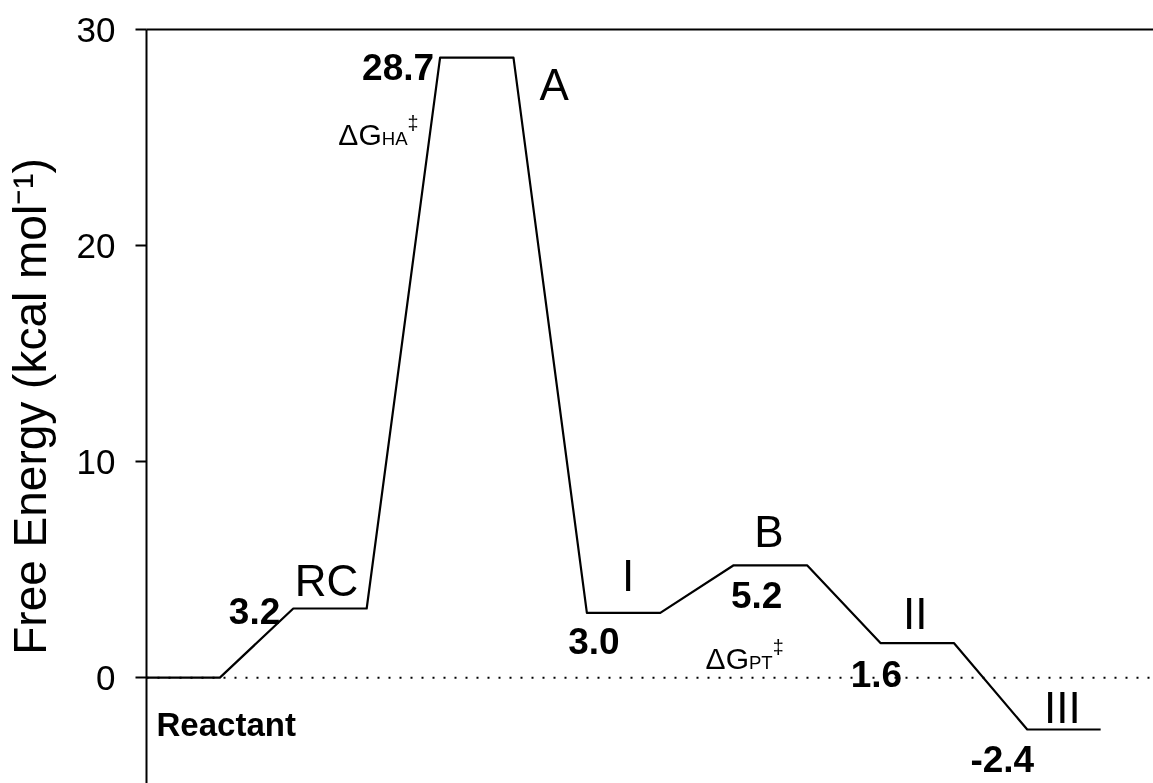 The image size is (1153, 783). What do you see at coordinates (106, 677) in the screenshot?
I see `y-tick-label: 0` at bounding box center [106, 677].